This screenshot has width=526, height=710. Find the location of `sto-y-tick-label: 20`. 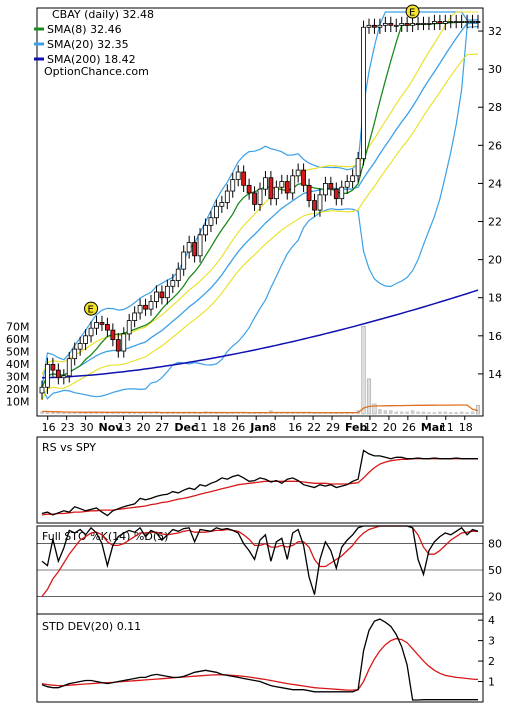

sto-y-tick-label: 20 is located at coordinates (495, 596).